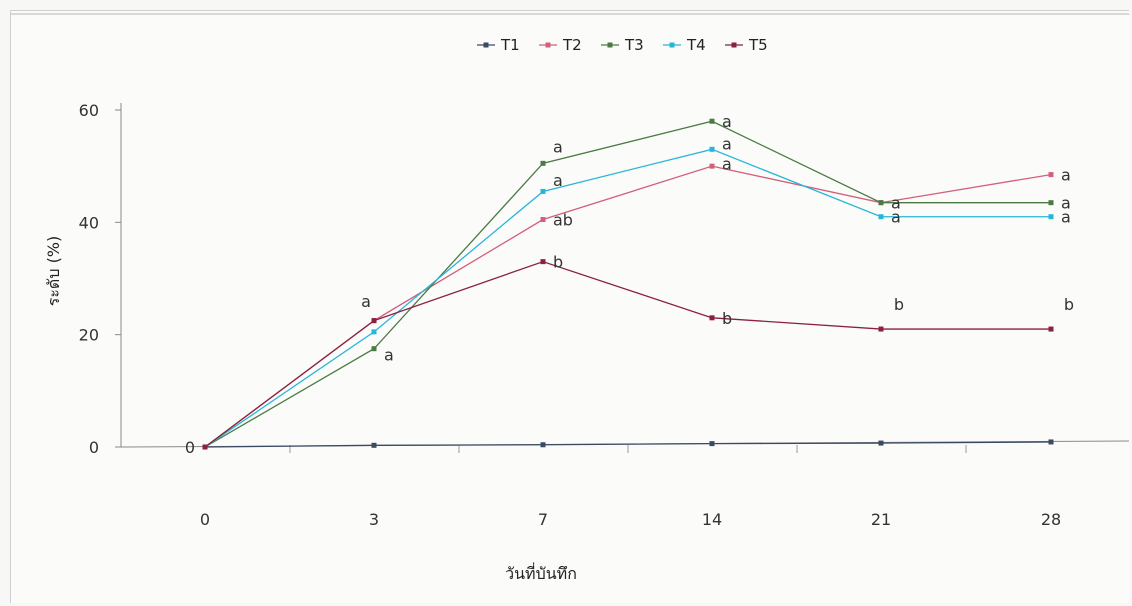 The image size is (1132, 606). I want to click on x-tick-label-21: 21, so click(881, 519).